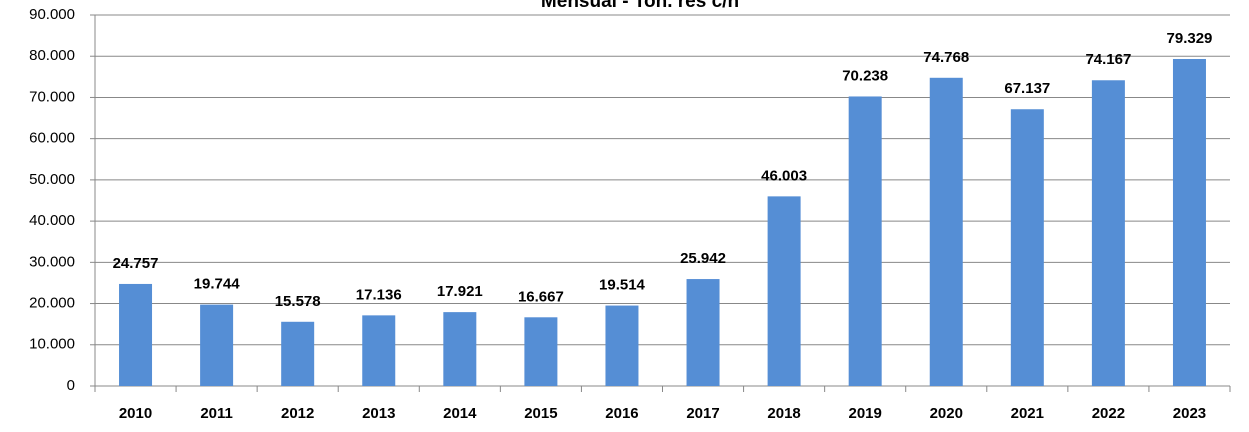 The height and width of the screenshot is (432, 1249). What do you see at coordinates (784, 175) in the screenshot?
I see `value-label: 46.003` at bounding box center [784, 175].